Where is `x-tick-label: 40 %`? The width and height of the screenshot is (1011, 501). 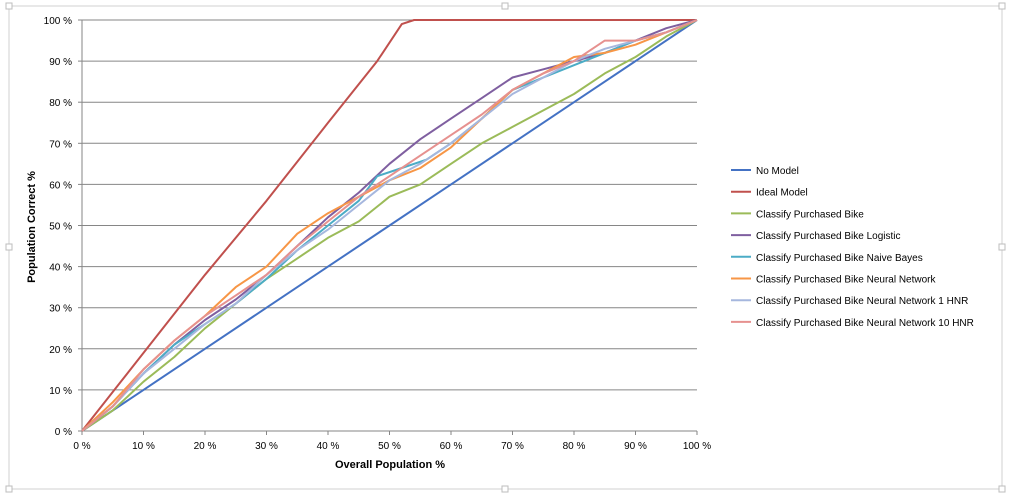
x-tick-label: 40 % is located at coordinates (328, 446).